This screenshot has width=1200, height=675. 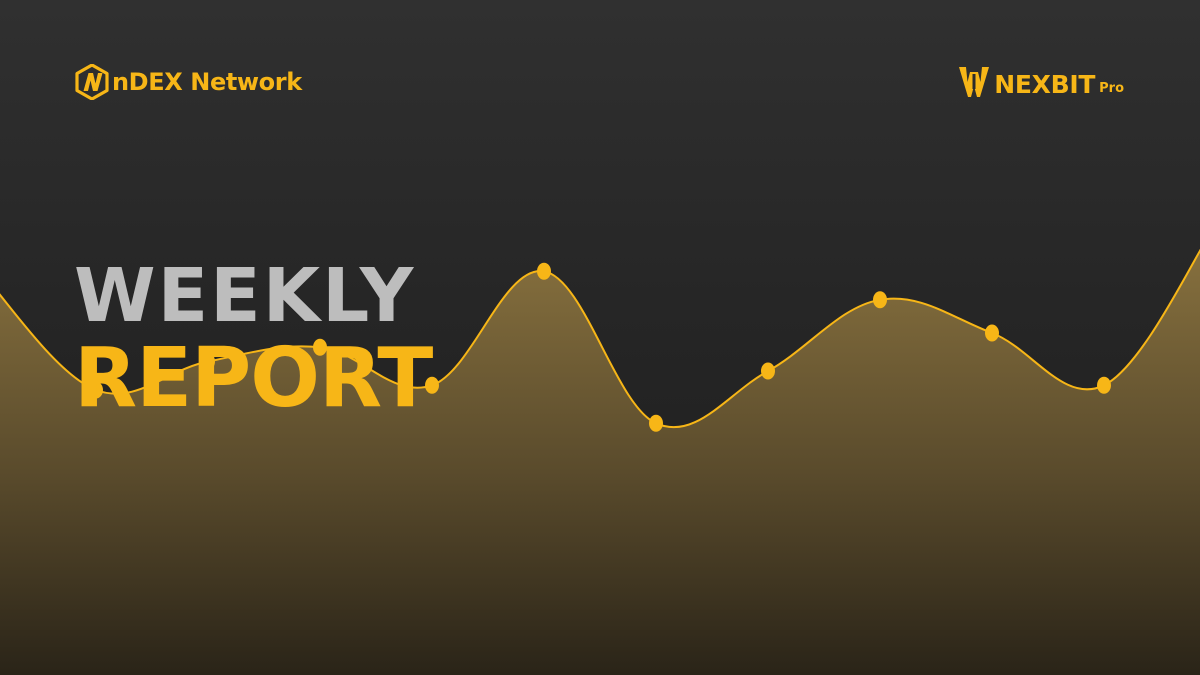 What do you see at coordinates (207, 82) in the screenshot?
I see `ndex-network-name: nDEX Network` at bounding box center [207, 82].